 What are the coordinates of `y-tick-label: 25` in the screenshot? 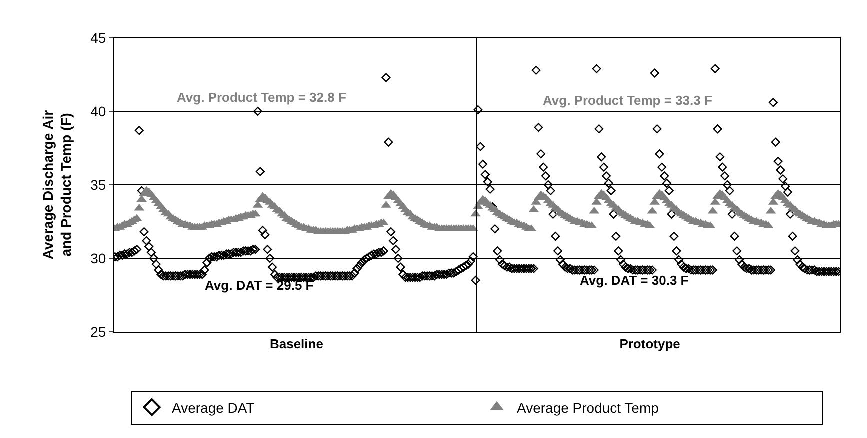 It's located at (98, 332).